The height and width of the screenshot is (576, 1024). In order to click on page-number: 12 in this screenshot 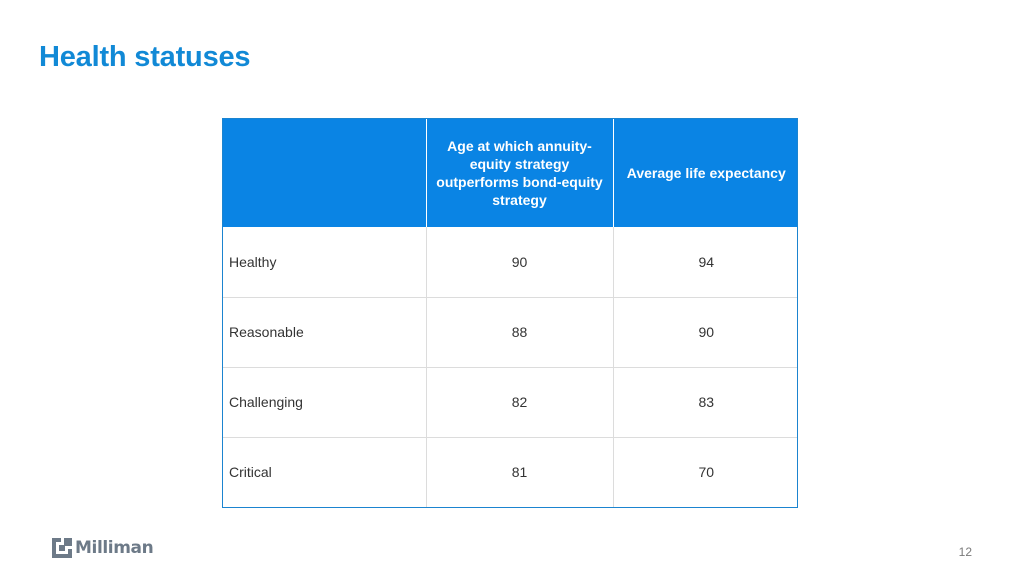, I will do `click(965, 552)`.